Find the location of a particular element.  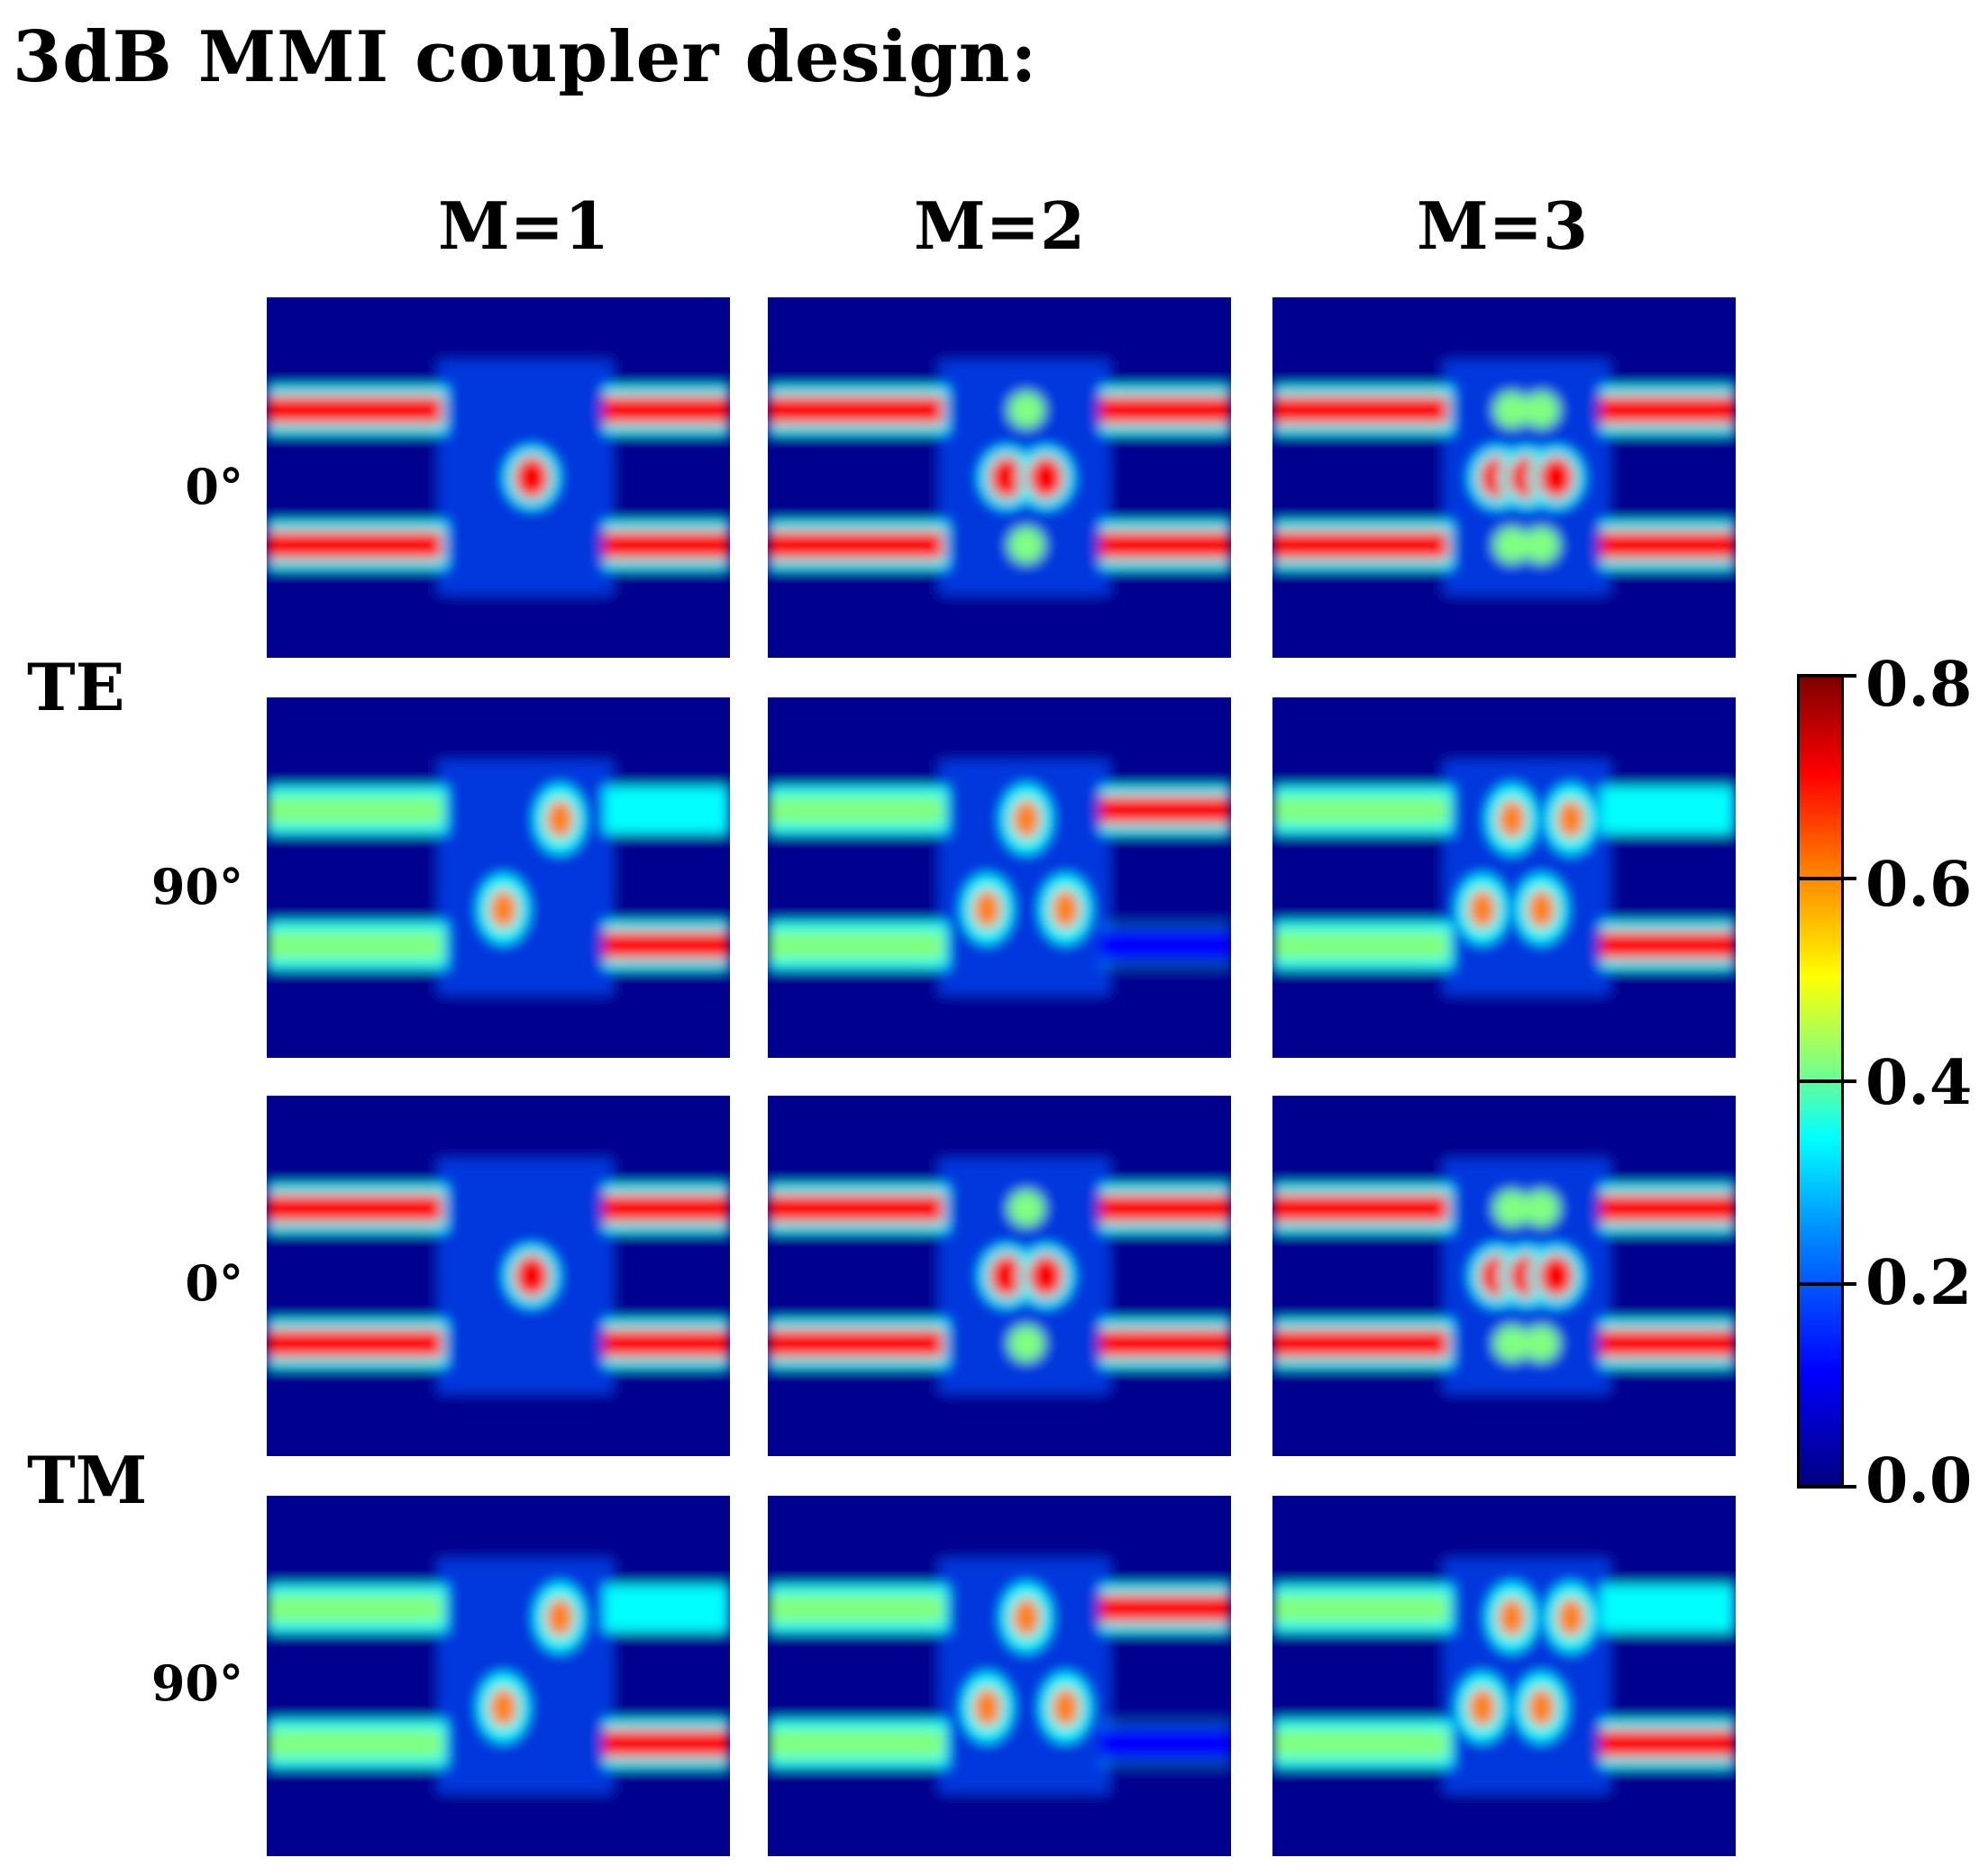

heatmap-panel-tm-0-m3 is located at coordinates (1504, 1276).